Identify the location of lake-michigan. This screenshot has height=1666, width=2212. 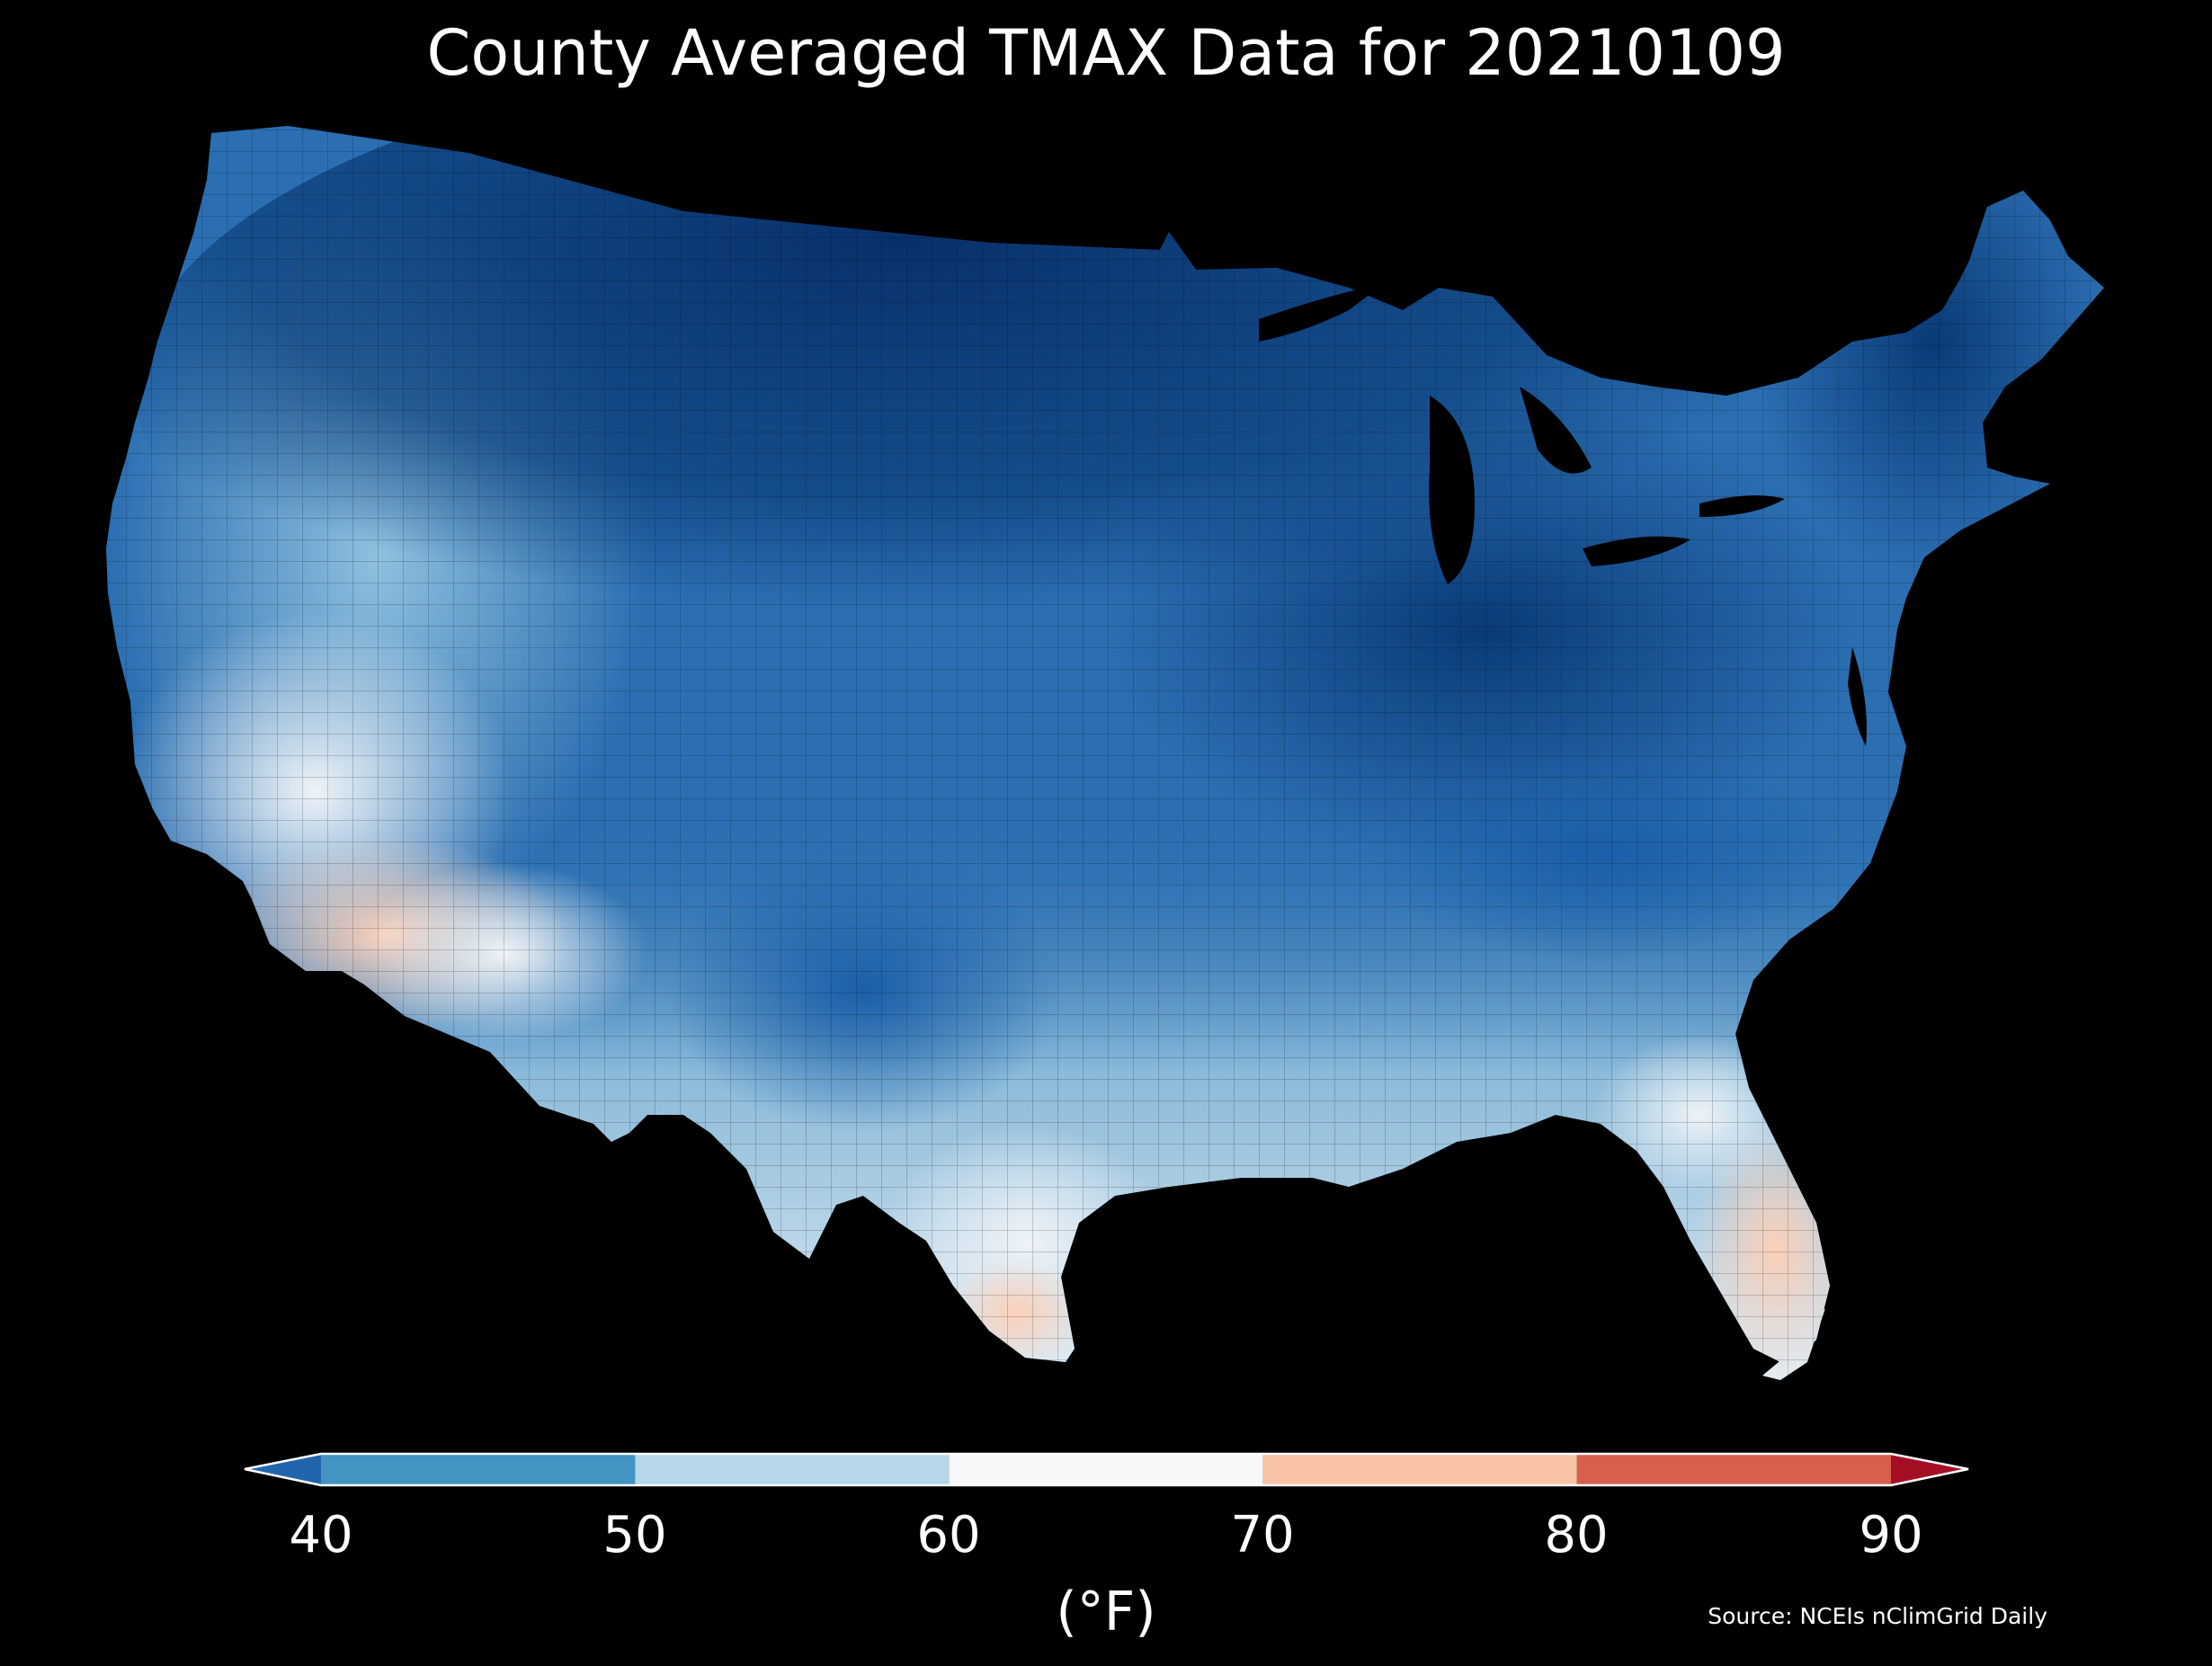
(1452, 490).